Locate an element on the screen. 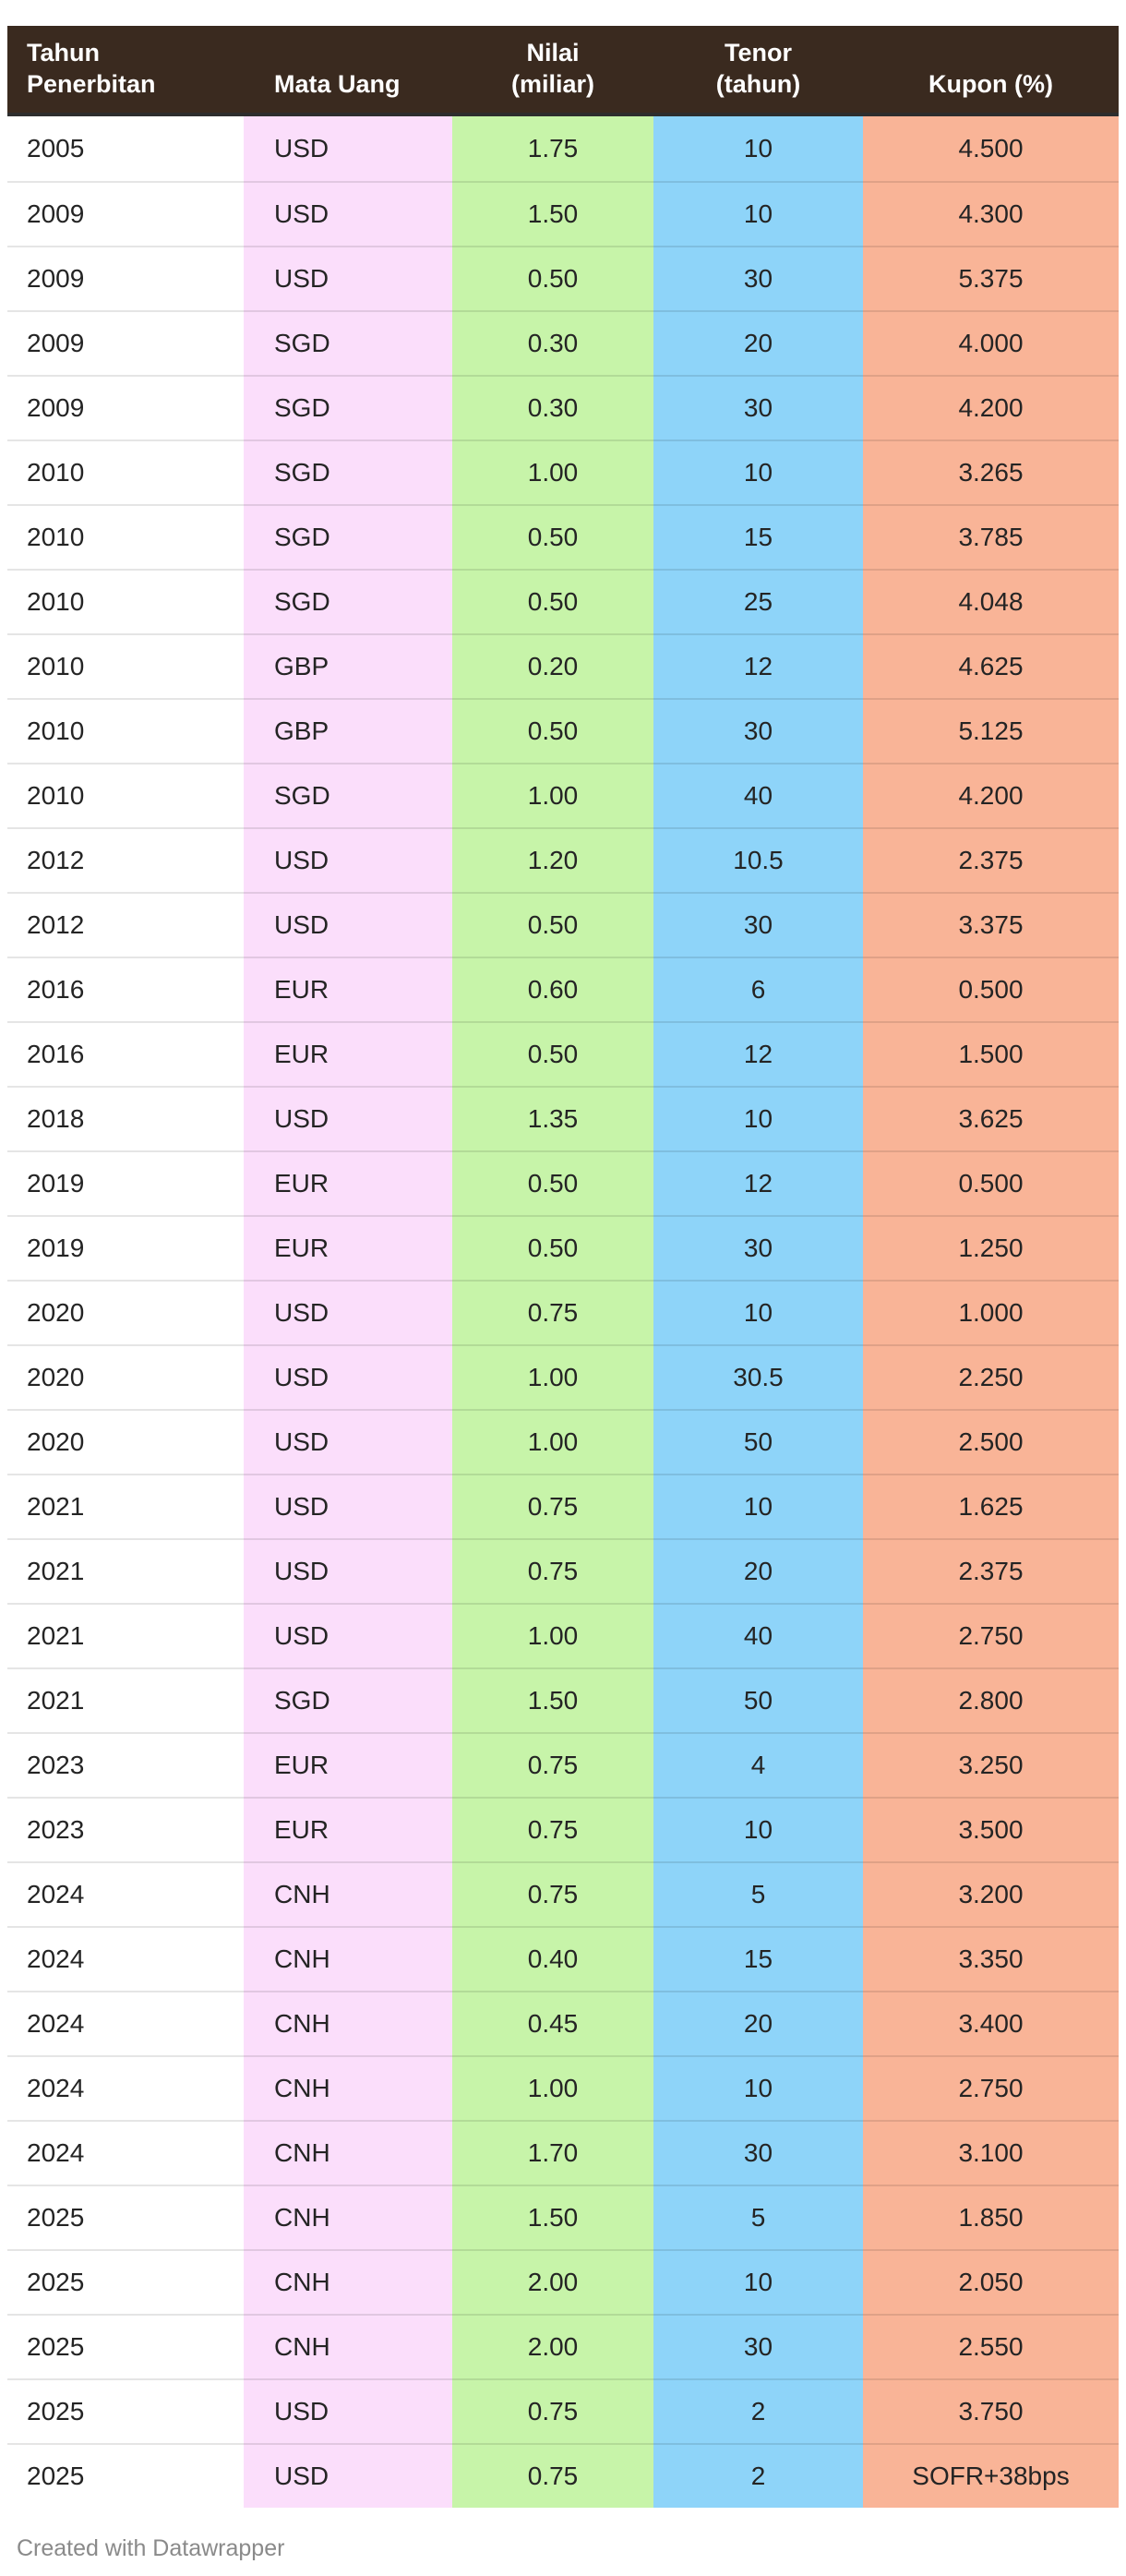 The image size is (1126, 2576). column-header-nilai-miliar: Nilai (miliar) is located at coordinates (552, 71).